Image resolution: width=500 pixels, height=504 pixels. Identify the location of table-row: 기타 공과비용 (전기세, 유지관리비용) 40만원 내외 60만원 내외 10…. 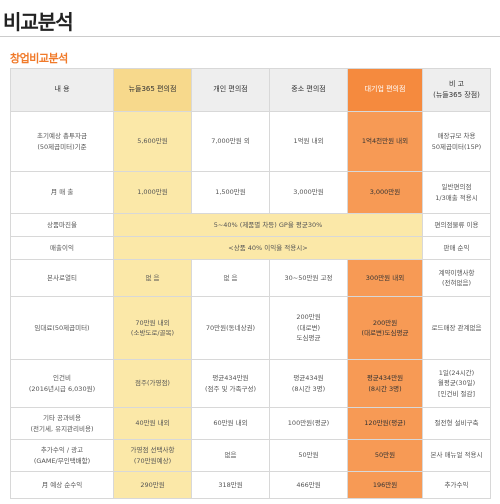
(250, 423).